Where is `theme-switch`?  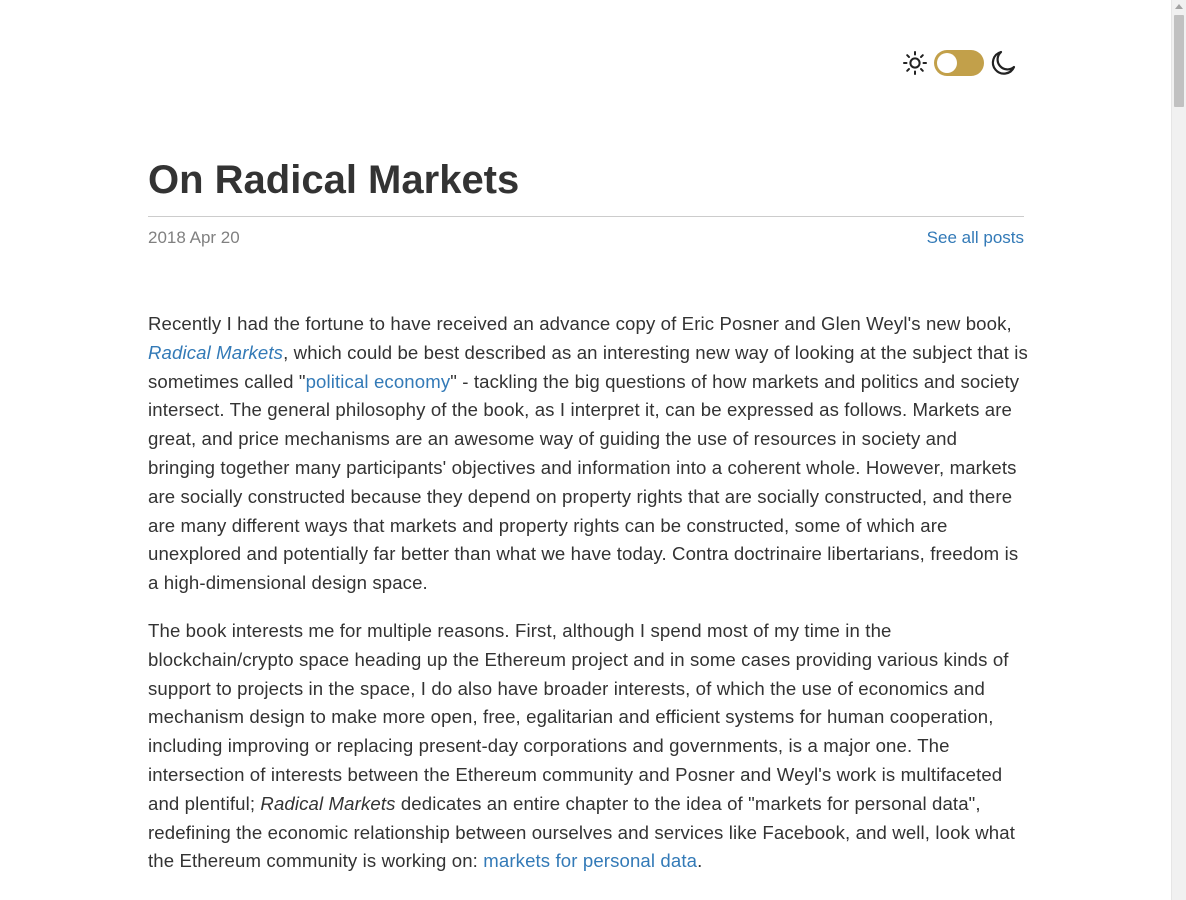 theme-switch is located at coordinates (959, 63).